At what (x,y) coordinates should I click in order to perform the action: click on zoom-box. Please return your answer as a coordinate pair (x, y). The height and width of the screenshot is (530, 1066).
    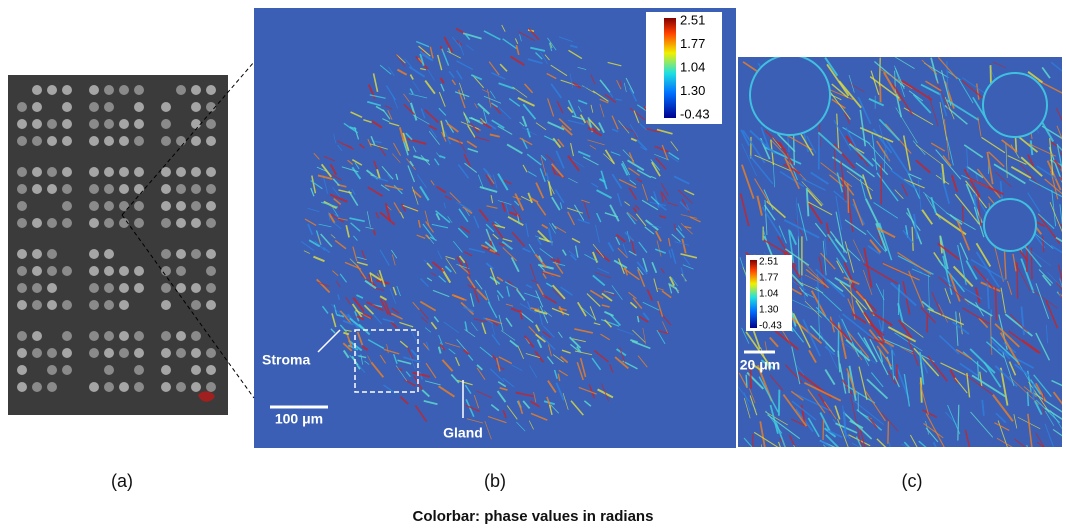
    Looking at the image, I should click on (386, 361).